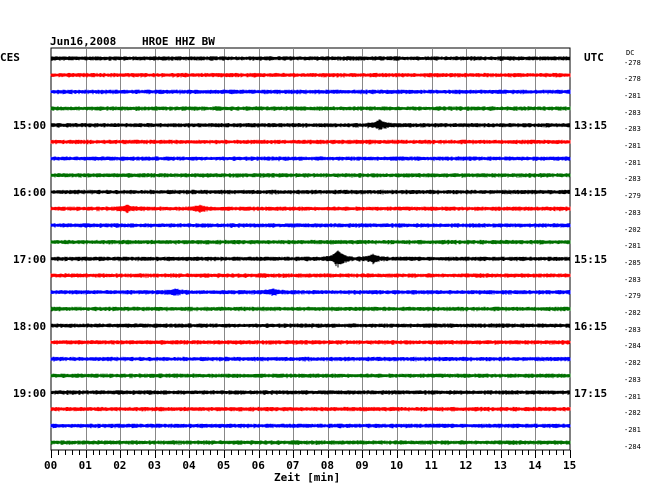 This screenshot has width=650, height=494. I want to click on left-hour-label: 17:00, so click(30, 259).